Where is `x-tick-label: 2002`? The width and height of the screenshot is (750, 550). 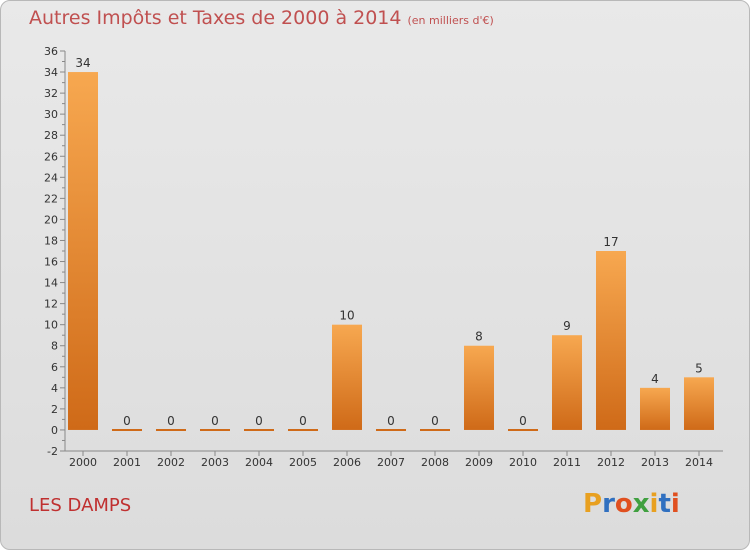
x-tick-label: 2002 is located at coordinates (171, 462).